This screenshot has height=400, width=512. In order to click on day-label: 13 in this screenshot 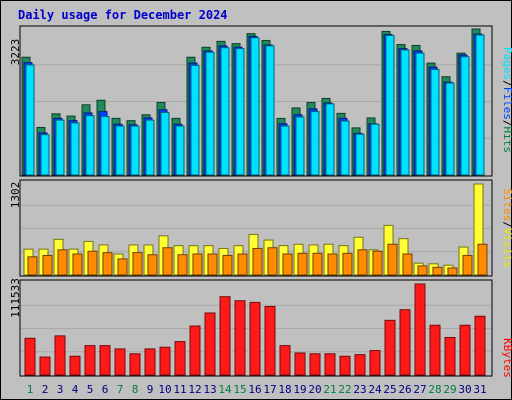, I will do `click(209, 389)`.